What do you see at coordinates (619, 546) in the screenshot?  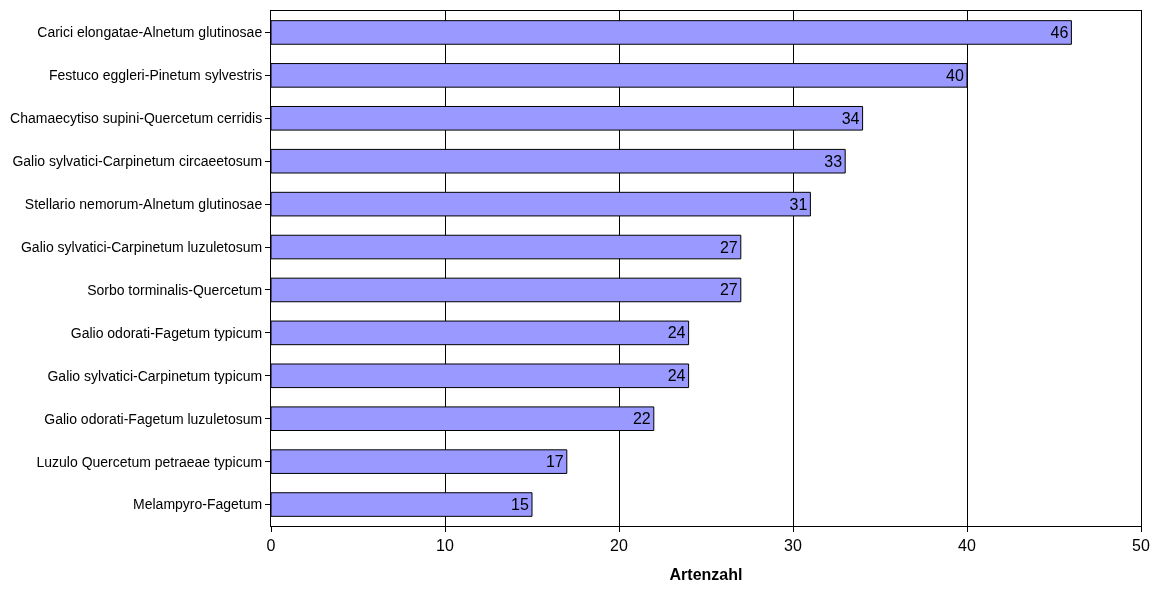 I see `x-tick-label: 20` at bounding box center [619, 546].